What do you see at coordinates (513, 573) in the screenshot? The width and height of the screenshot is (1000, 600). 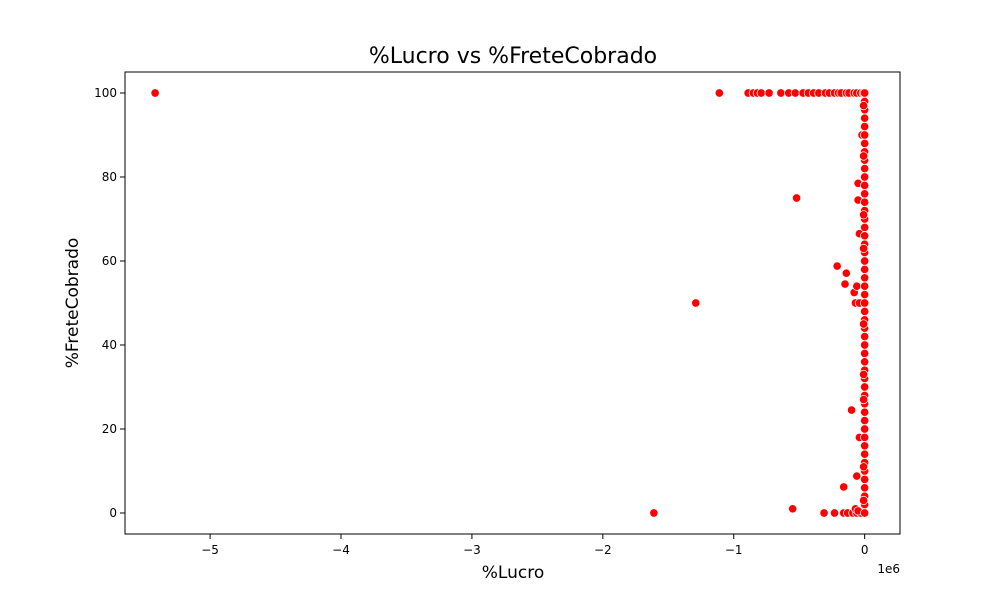 I see `x-axis-label: %Lucro` at bounding box center [513, 573].